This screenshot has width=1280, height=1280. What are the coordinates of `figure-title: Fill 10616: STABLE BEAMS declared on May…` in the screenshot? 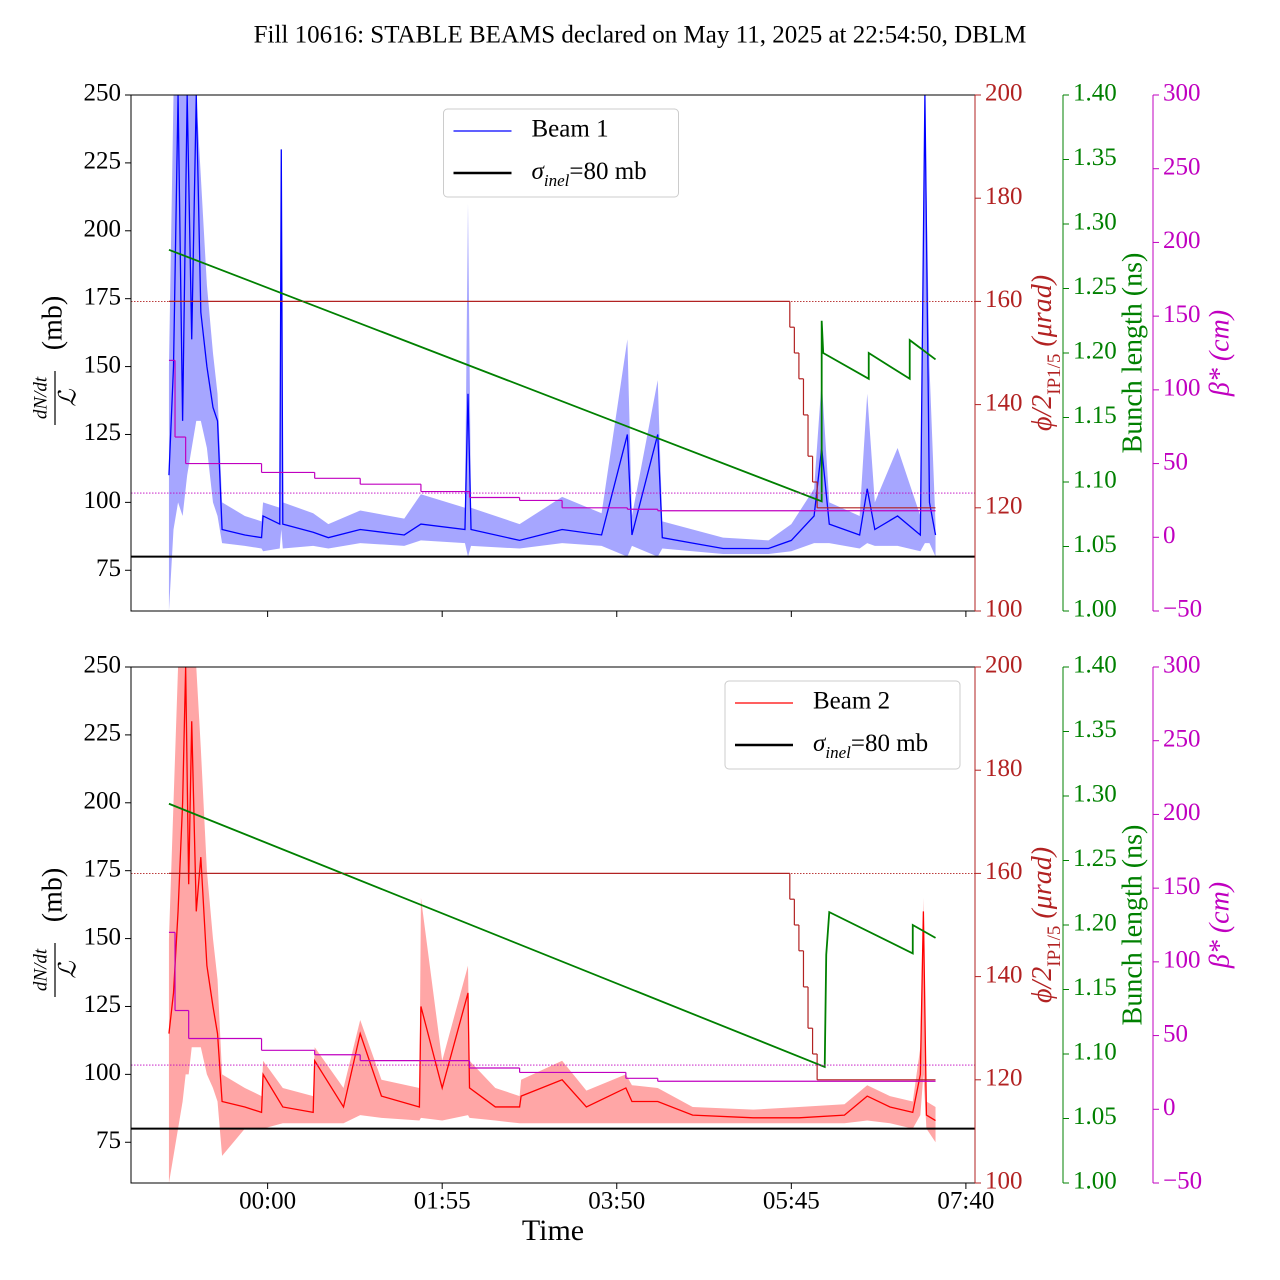 It's located at (640, 35).